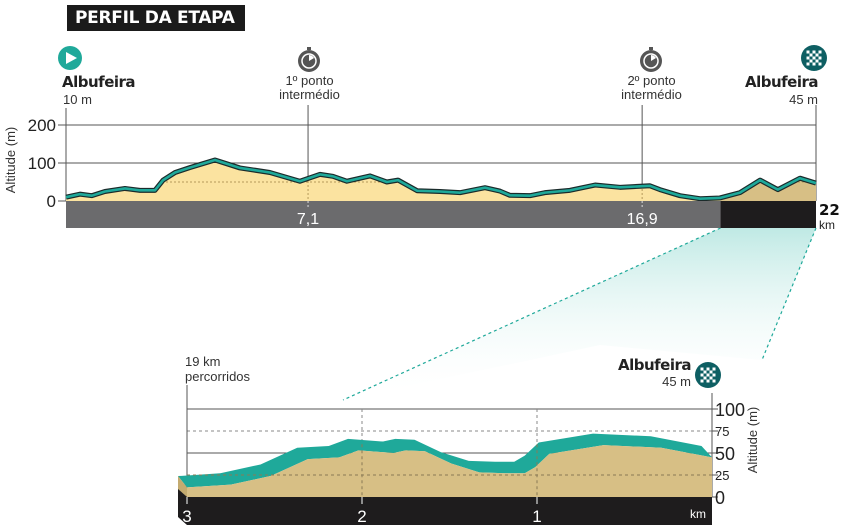  Describe the element at coordinates (309, 80) in the screenshot. I see `intermediate-1-line1: 1º ponto` at that location.